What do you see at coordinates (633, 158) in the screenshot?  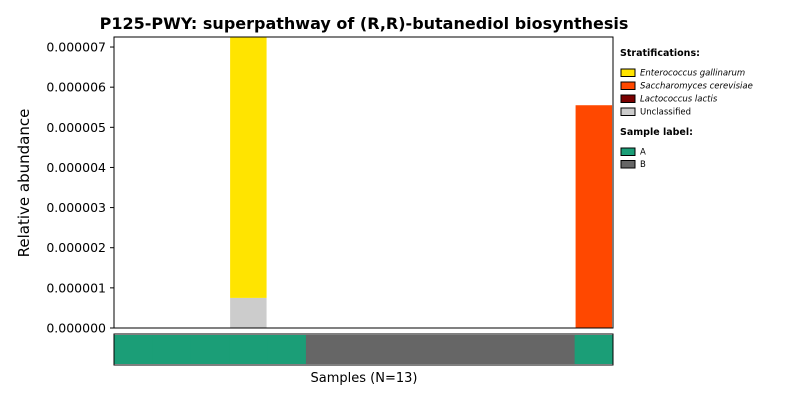 I see `legend-sample-labels: AB` at bounding box center [633, 158].